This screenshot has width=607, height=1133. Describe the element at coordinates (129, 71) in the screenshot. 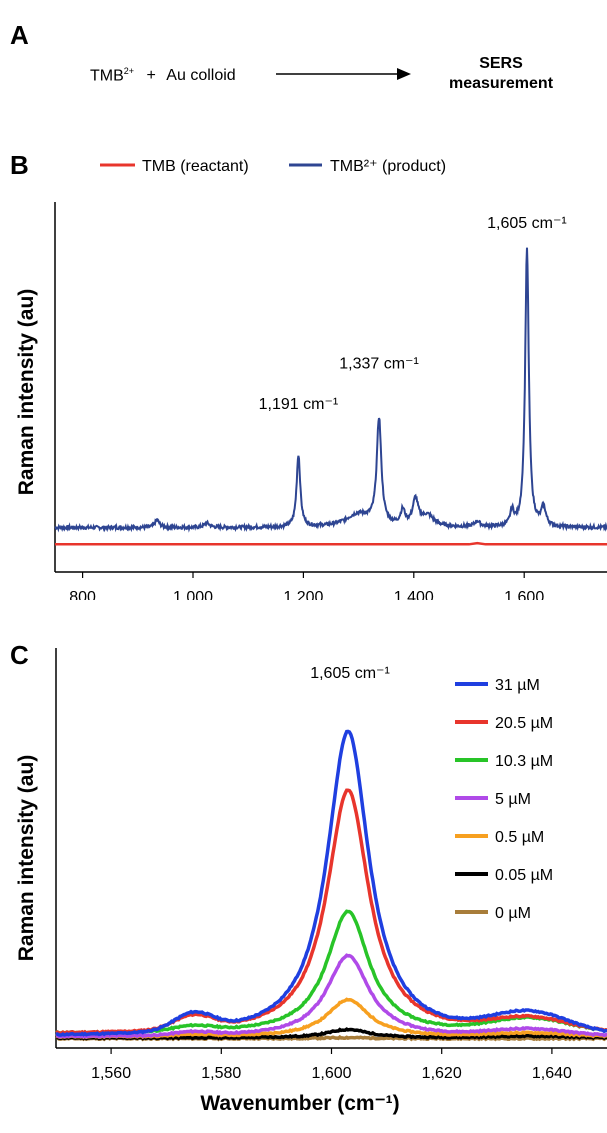

I see `reagent-superscript: 2+` at that location.